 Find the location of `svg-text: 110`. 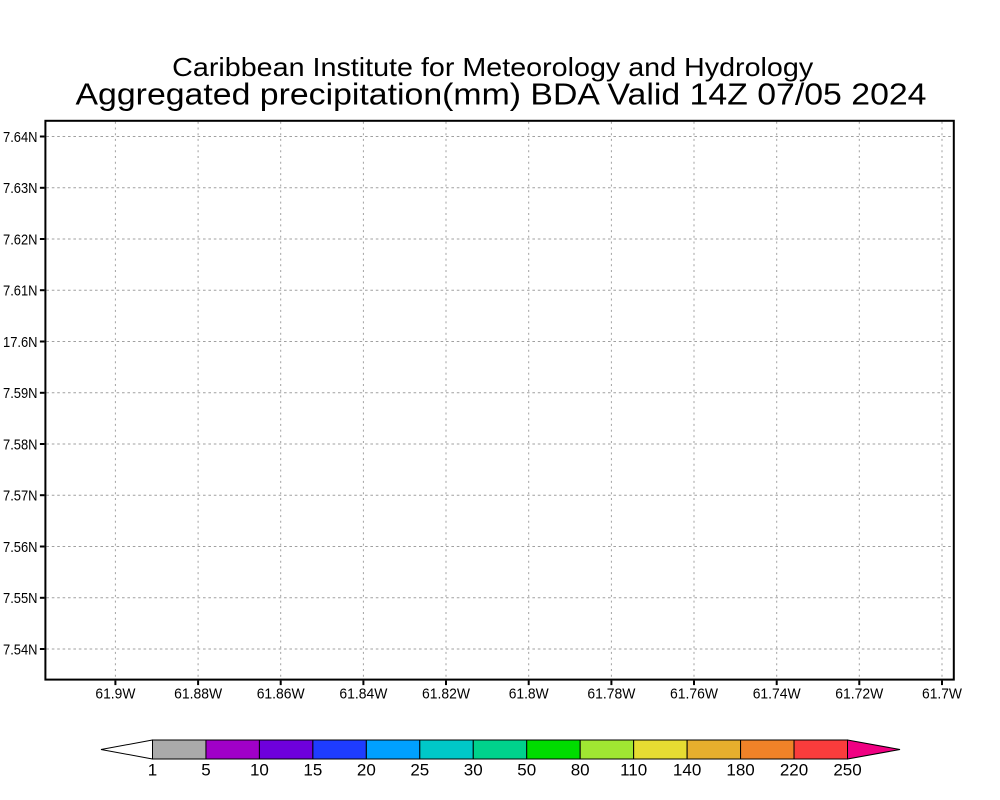

svg-text: 110 is located at coordinates (633, 770).